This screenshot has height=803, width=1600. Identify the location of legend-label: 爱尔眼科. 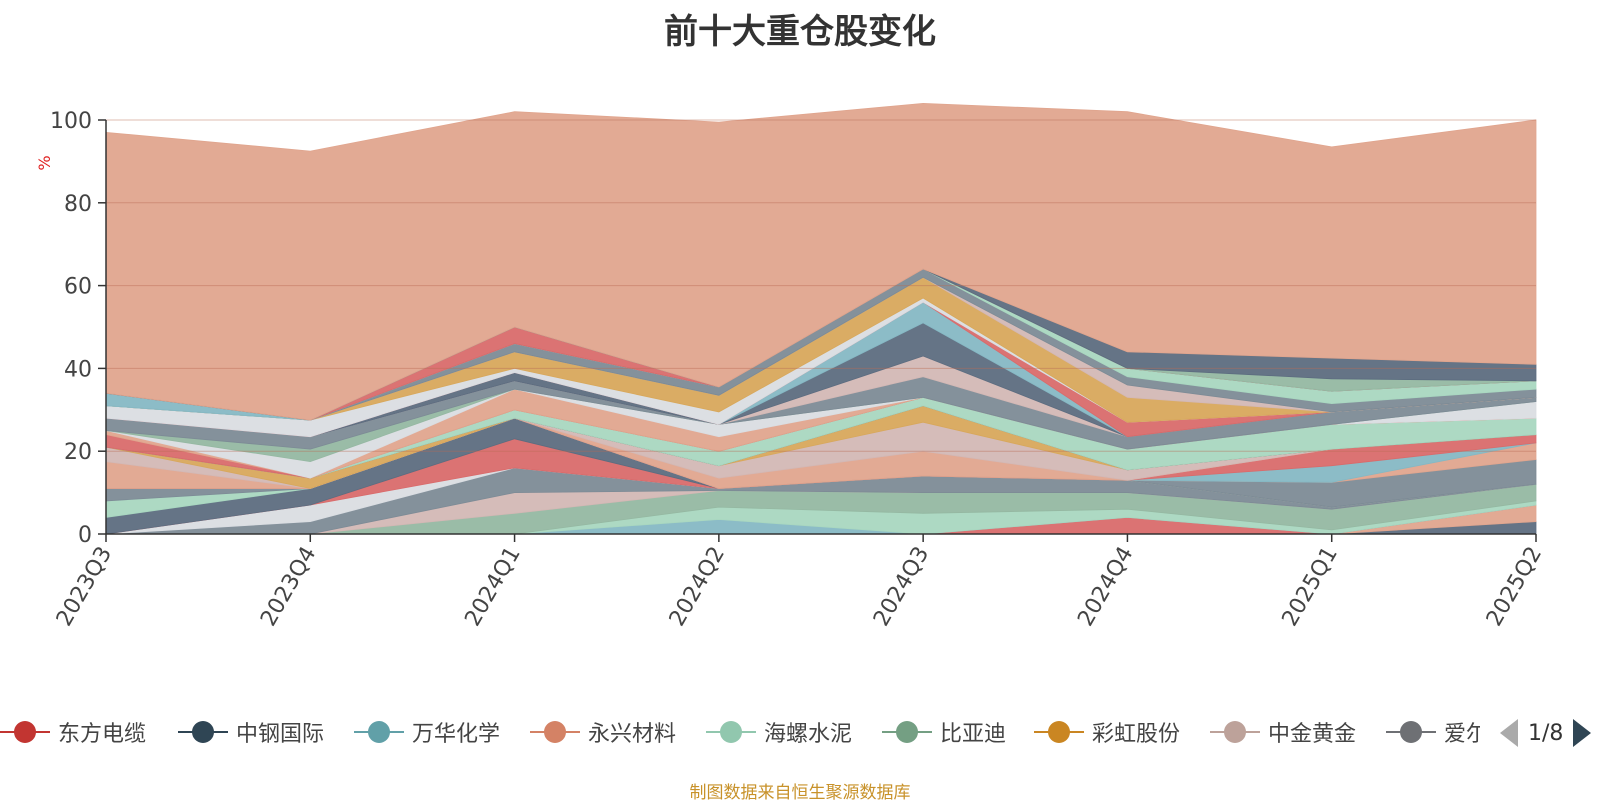
(1462, 734).